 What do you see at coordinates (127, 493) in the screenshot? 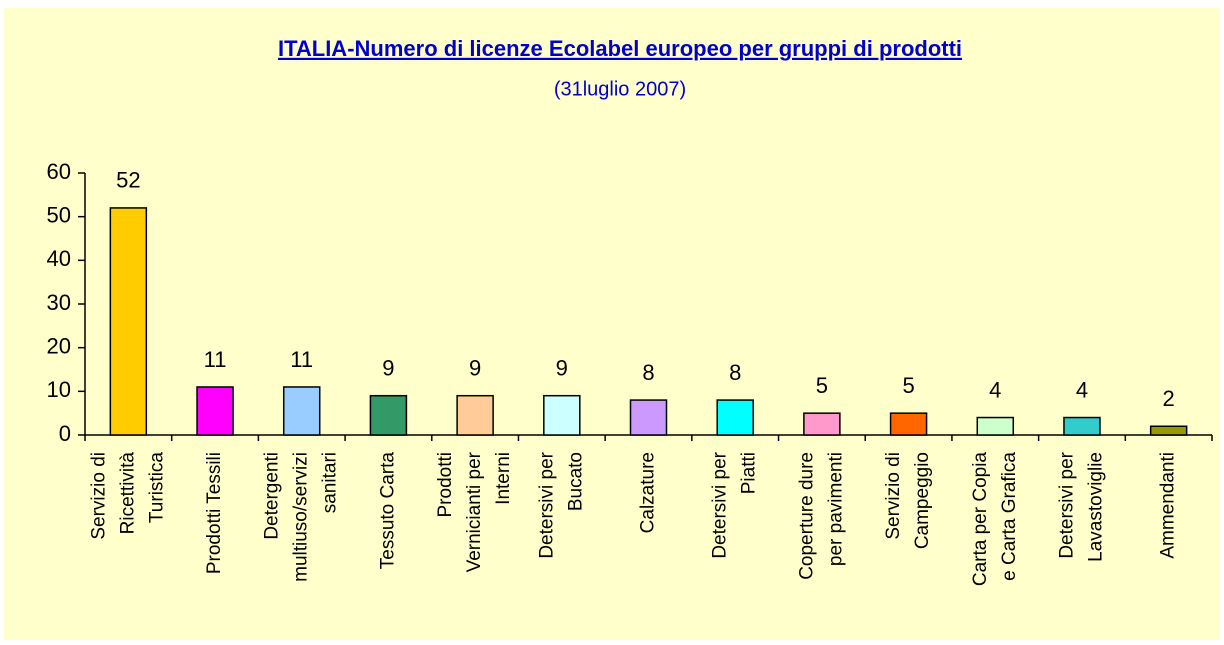
I see `x-tick-label: Ricettività` at bounding box center [127, 493].